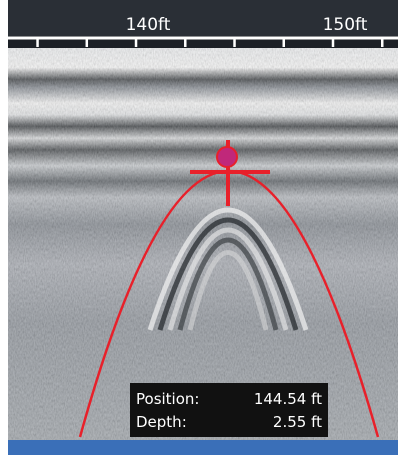 The height and width of the screenshot is (455, 406). Describe the element at coordinates (229, 410) in the screenshot. I see `readout-box` at that location.